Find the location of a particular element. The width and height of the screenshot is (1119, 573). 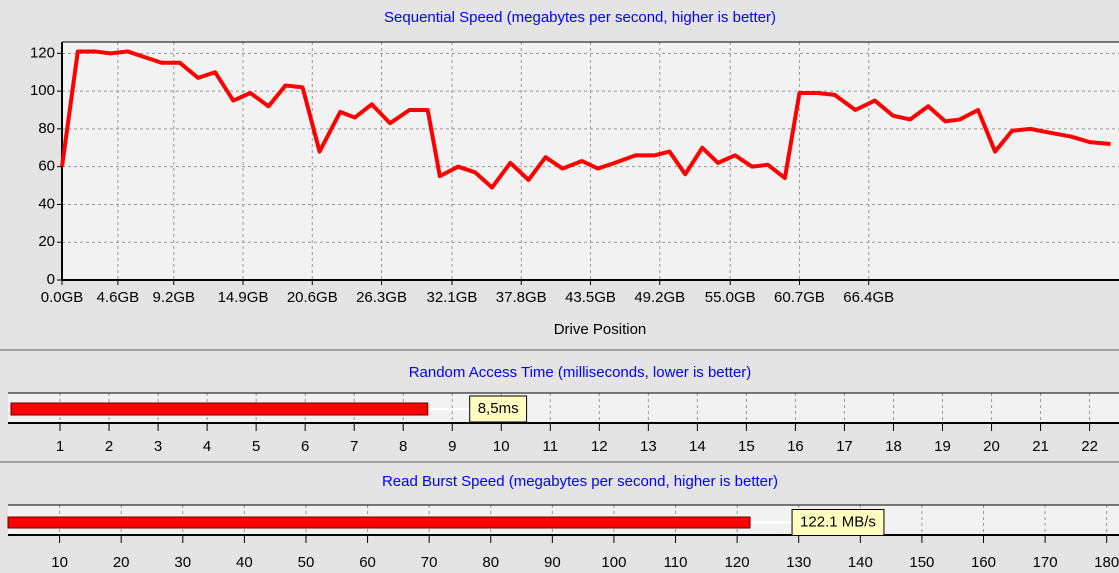

x-tick-label: 110 is located at coordinates (676, 562).